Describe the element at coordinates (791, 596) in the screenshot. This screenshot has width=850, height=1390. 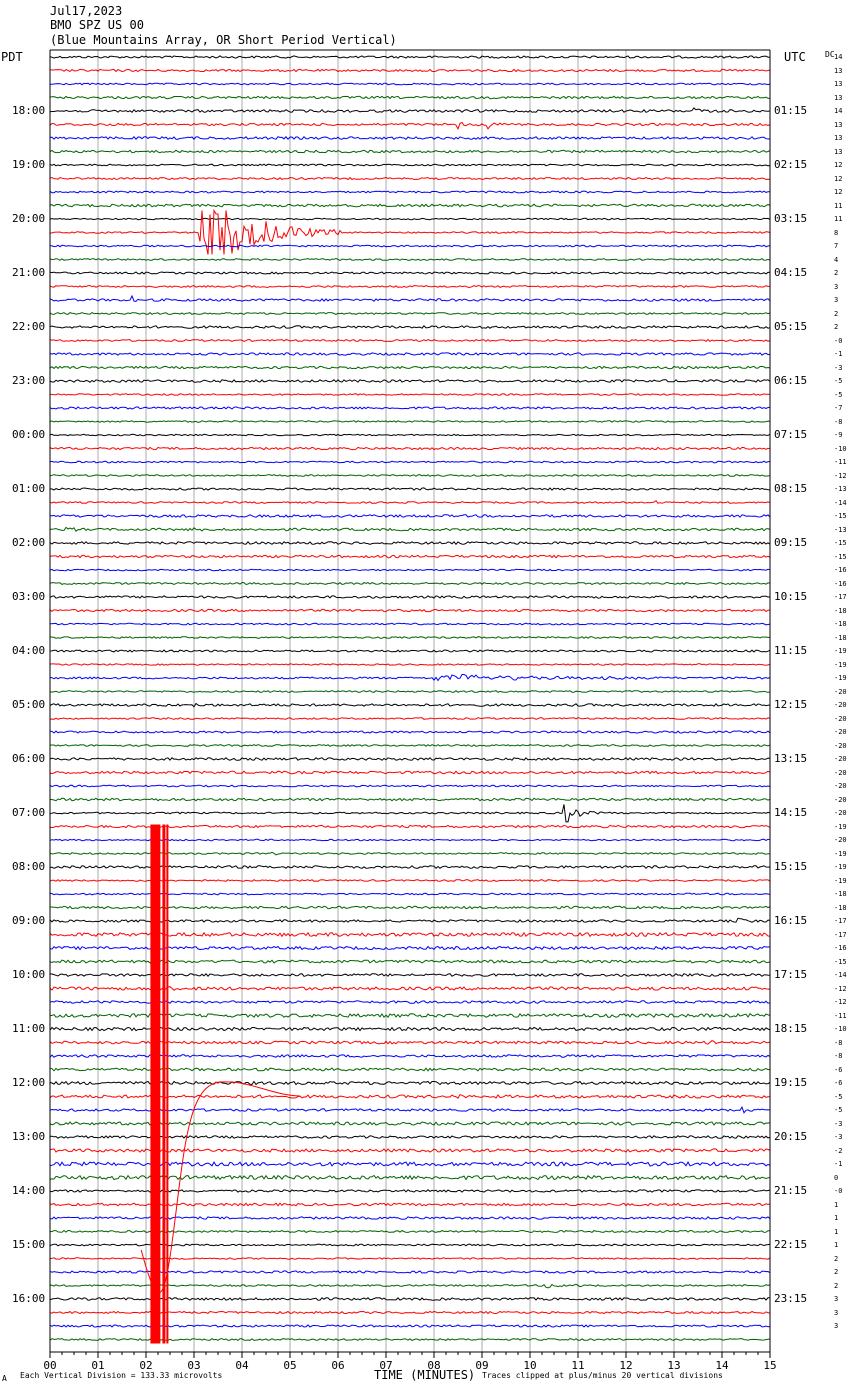
I see `right-hour-label: 10:15` at that location.